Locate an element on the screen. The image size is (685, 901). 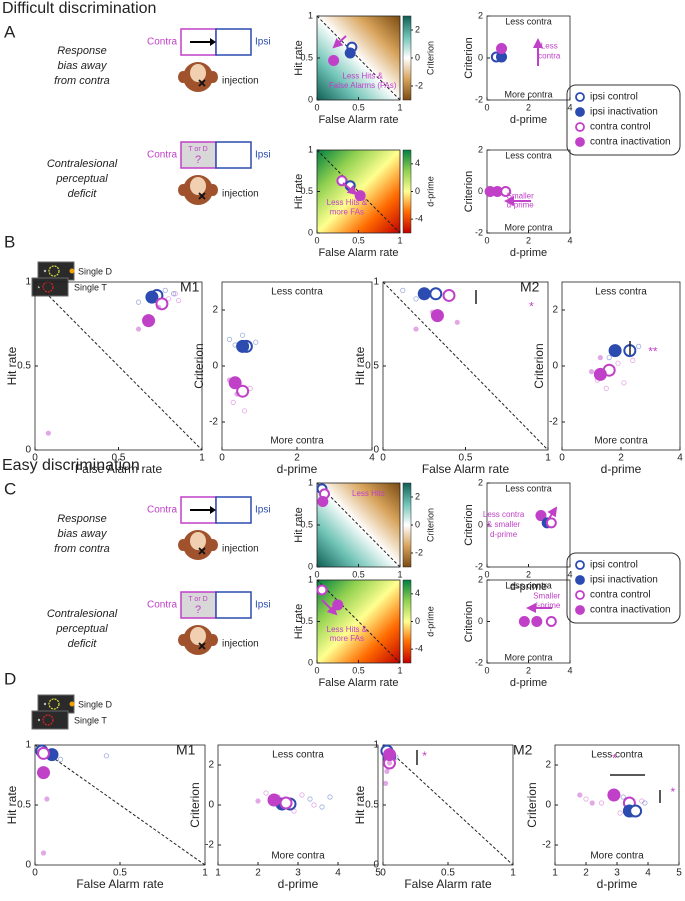
cue-text: T or D is located at coordinates (197, 149).